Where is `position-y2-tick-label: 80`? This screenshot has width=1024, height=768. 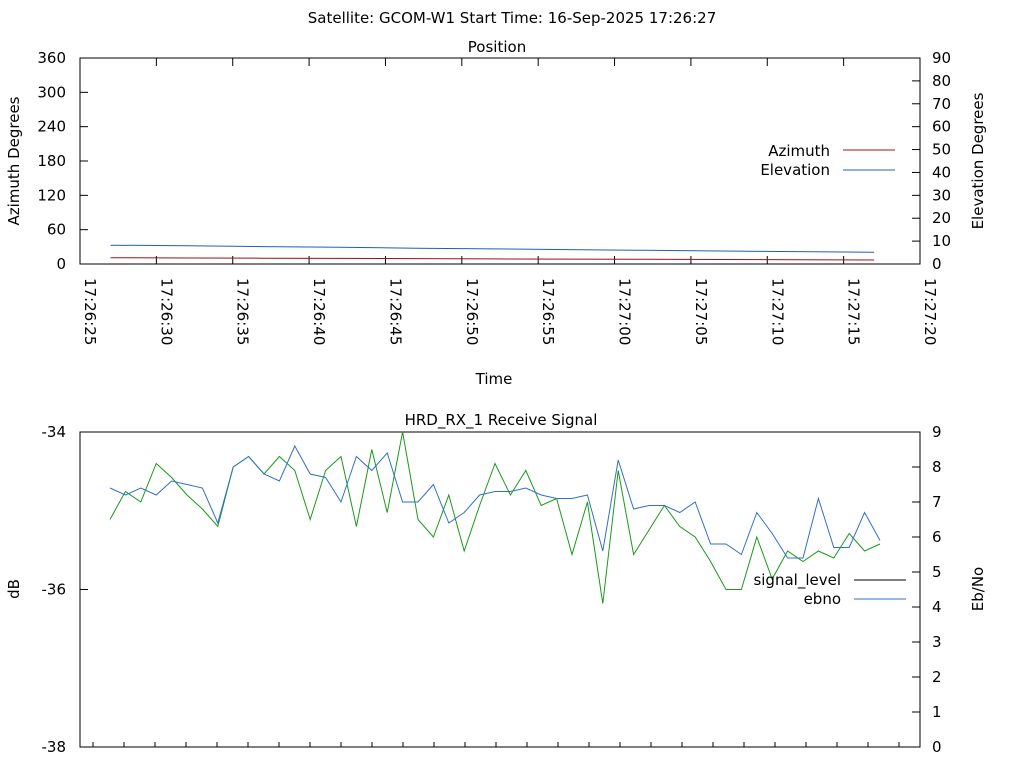 position-y2-tick-label: 80 is located at coordinates (941, 81).